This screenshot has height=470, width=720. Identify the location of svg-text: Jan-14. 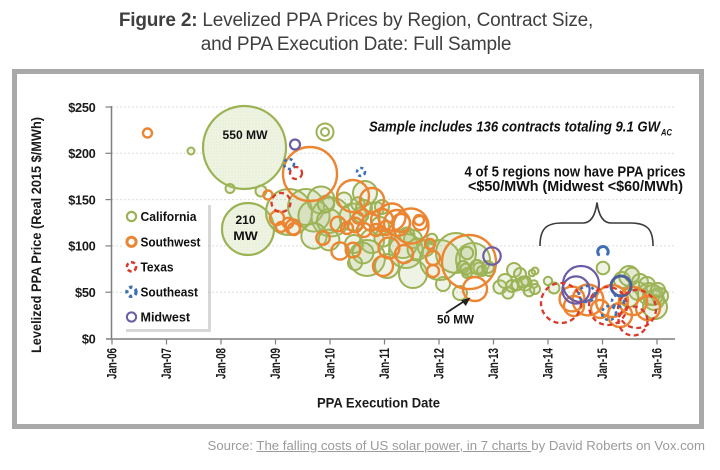
(548, 363).